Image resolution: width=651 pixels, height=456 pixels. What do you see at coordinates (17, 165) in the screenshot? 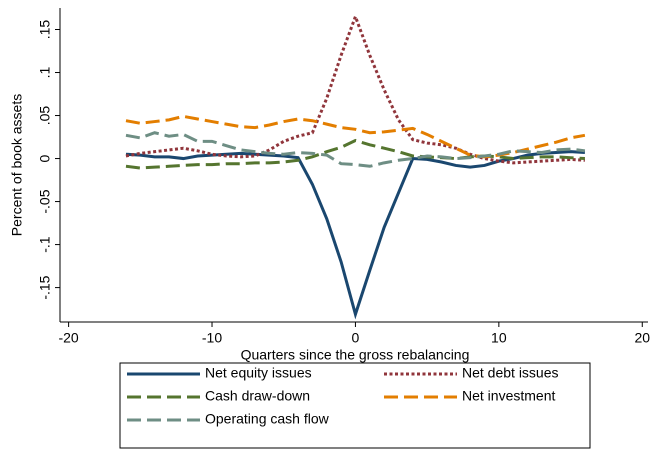
I see `y-axis-title: Percent of book assets` at bounding box center [17, 165].